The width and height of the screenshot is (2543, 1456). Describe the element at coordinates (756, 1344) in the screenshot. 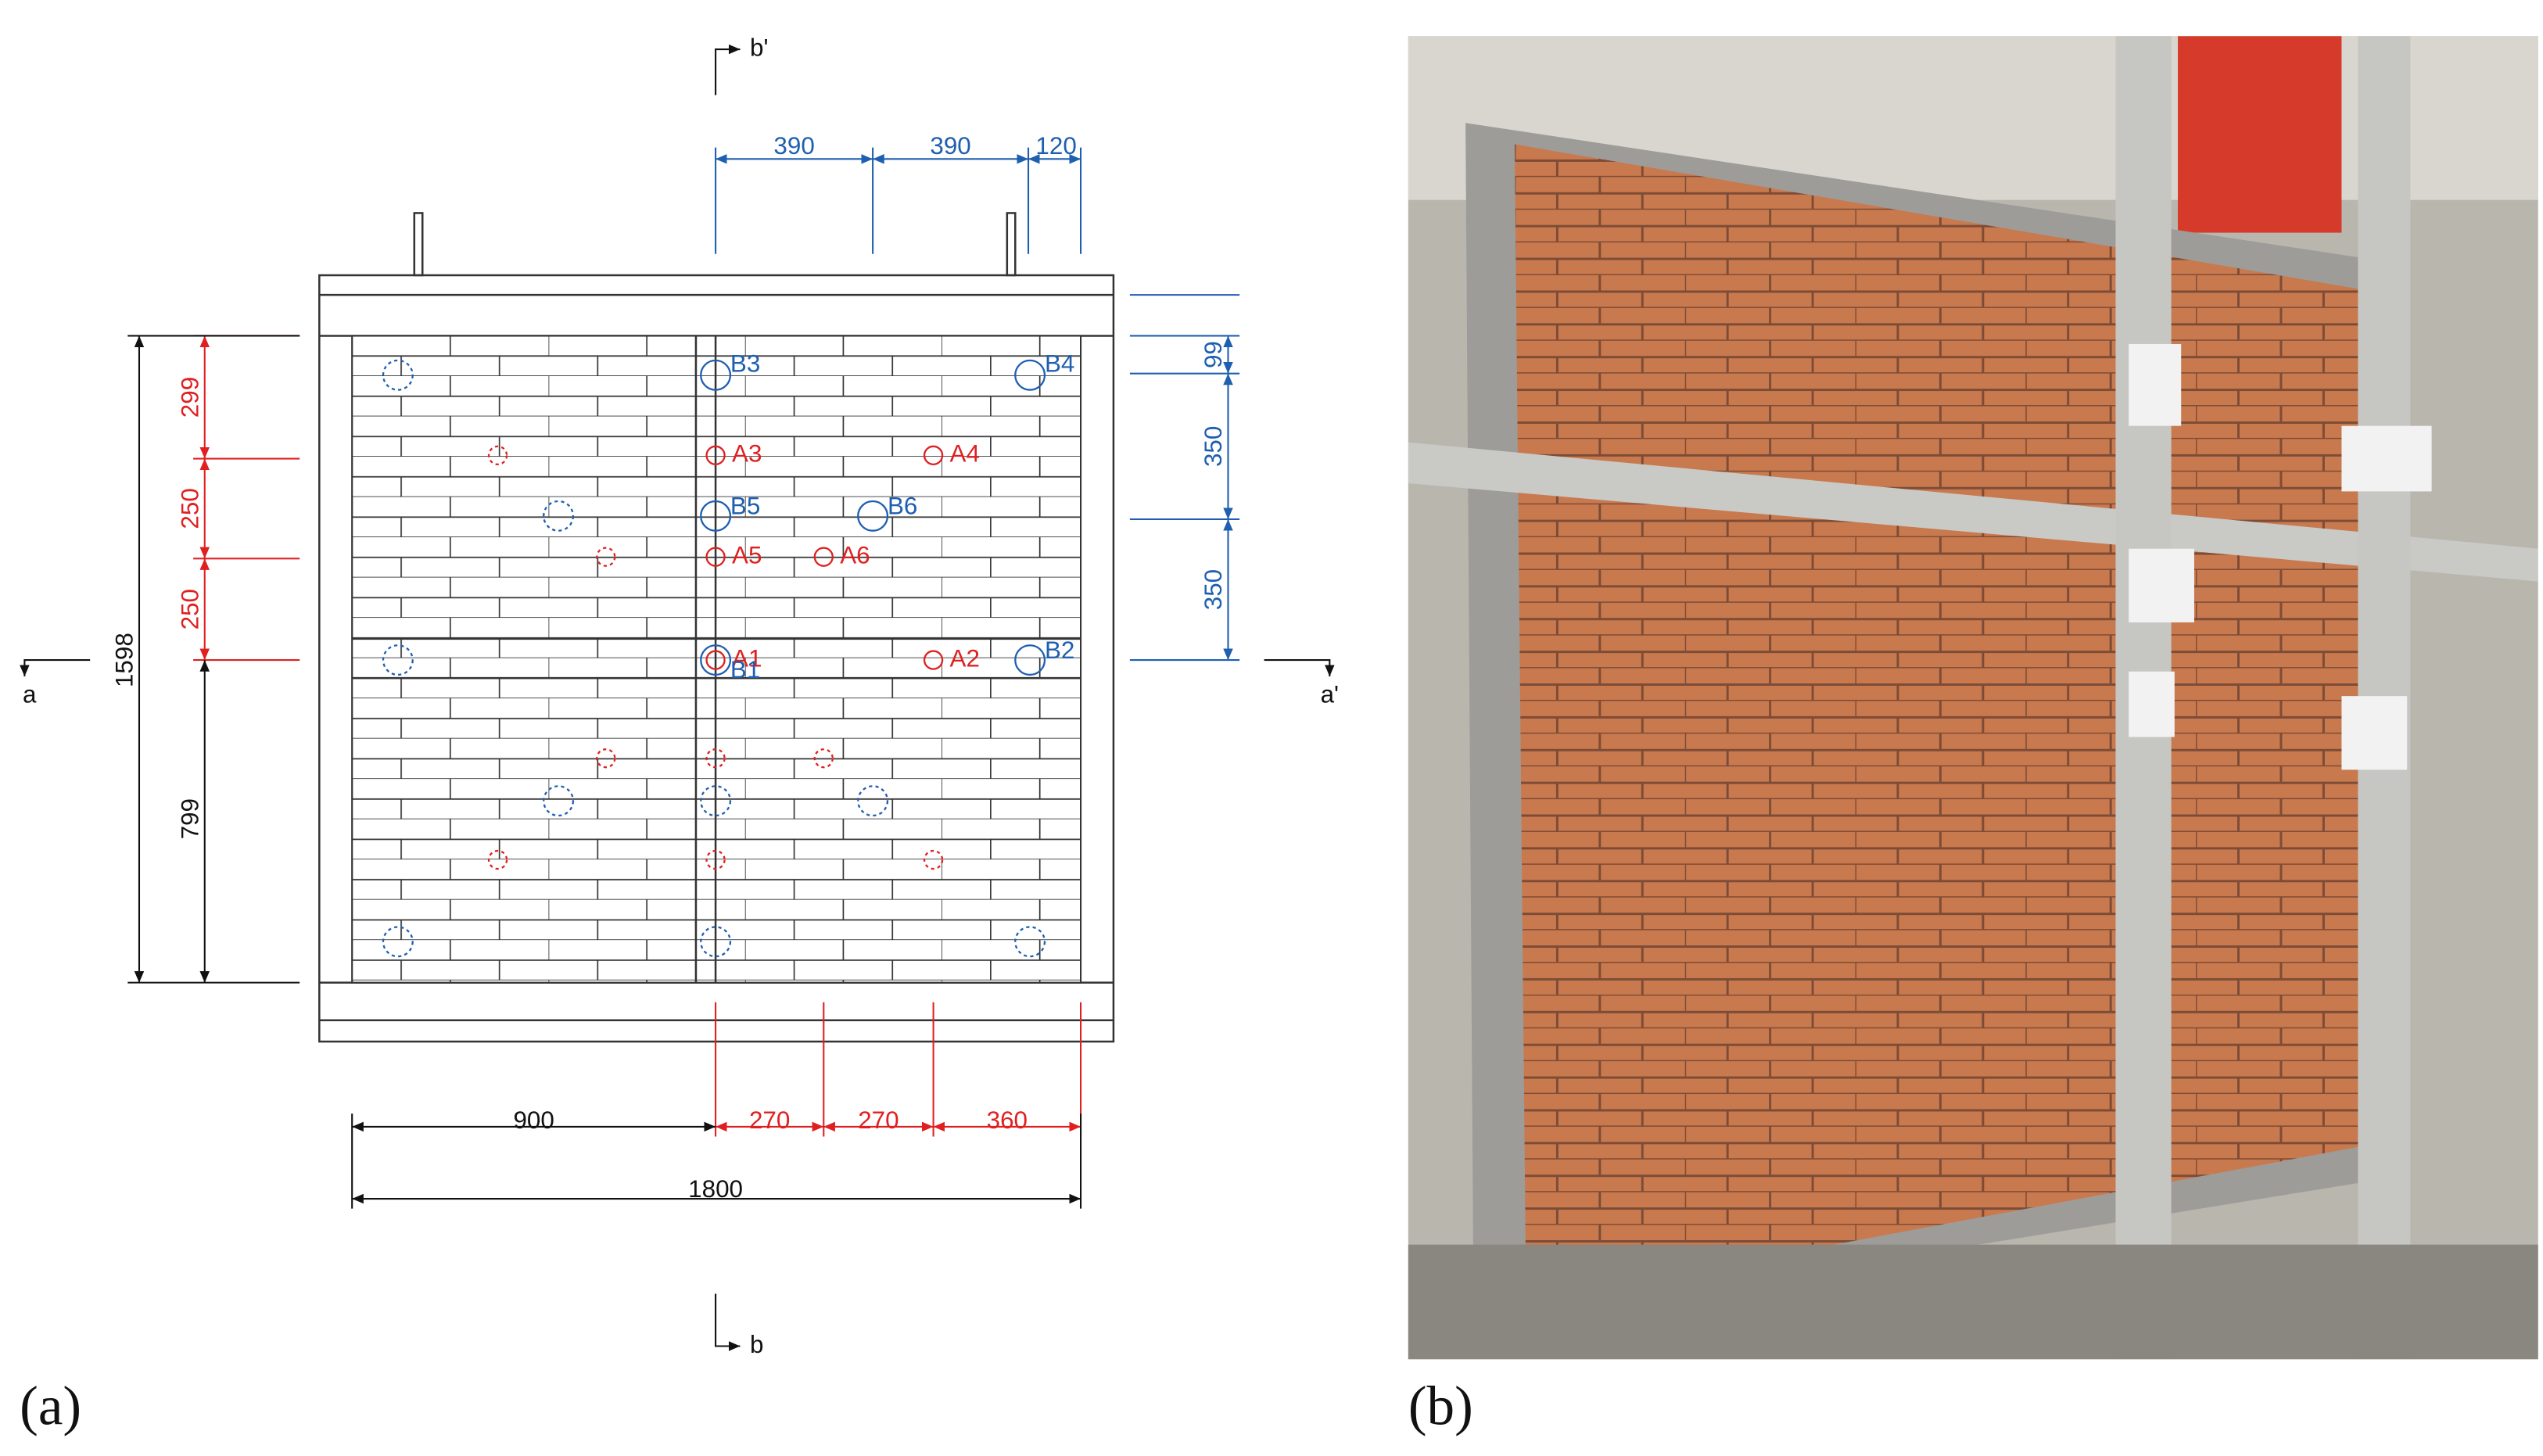

I see `section-label: b` at that location.